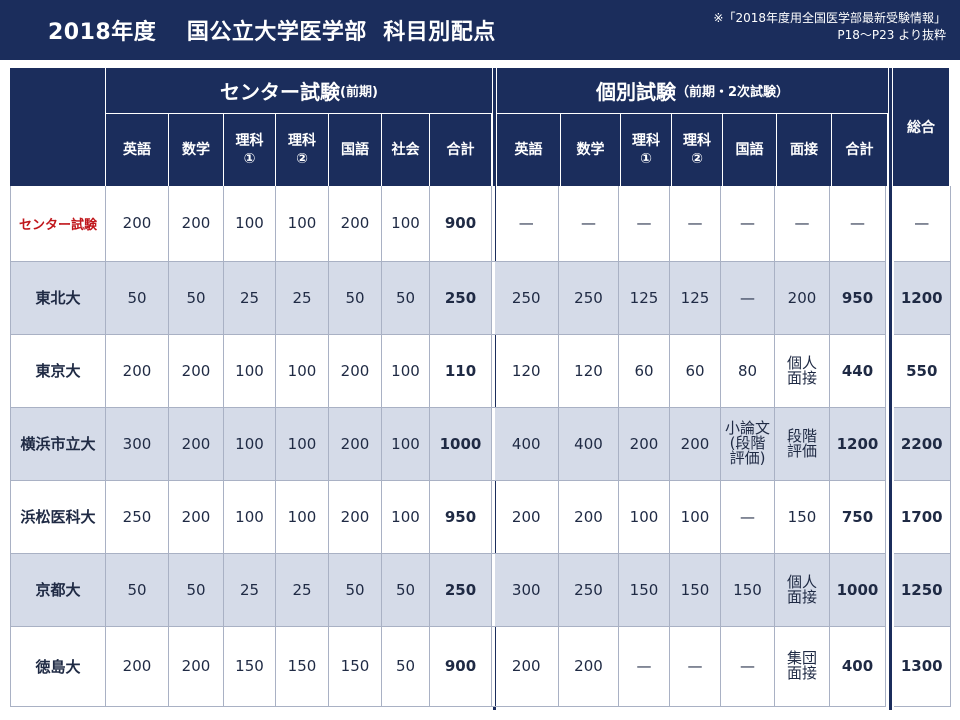  Describe the element at coordinates (857, 444) in the screenshot. I see `kobetsu-total-cell: 1200` at that location.